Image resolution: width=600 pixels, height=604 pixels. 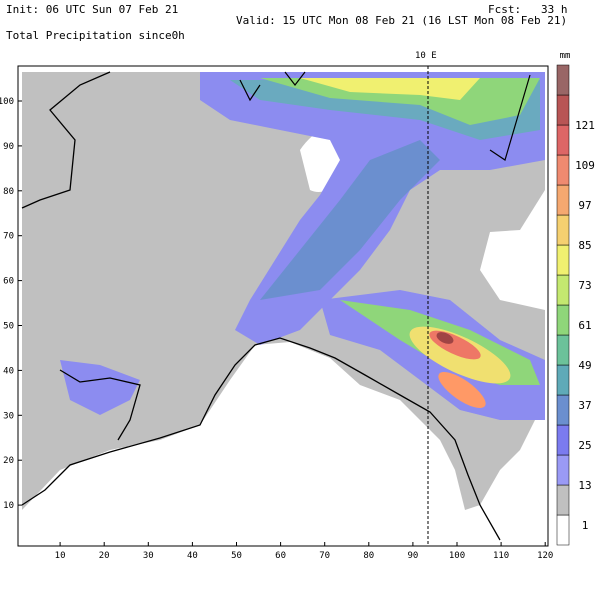 I want to click on colorbar-label: 73, so click(x=584, y=285).